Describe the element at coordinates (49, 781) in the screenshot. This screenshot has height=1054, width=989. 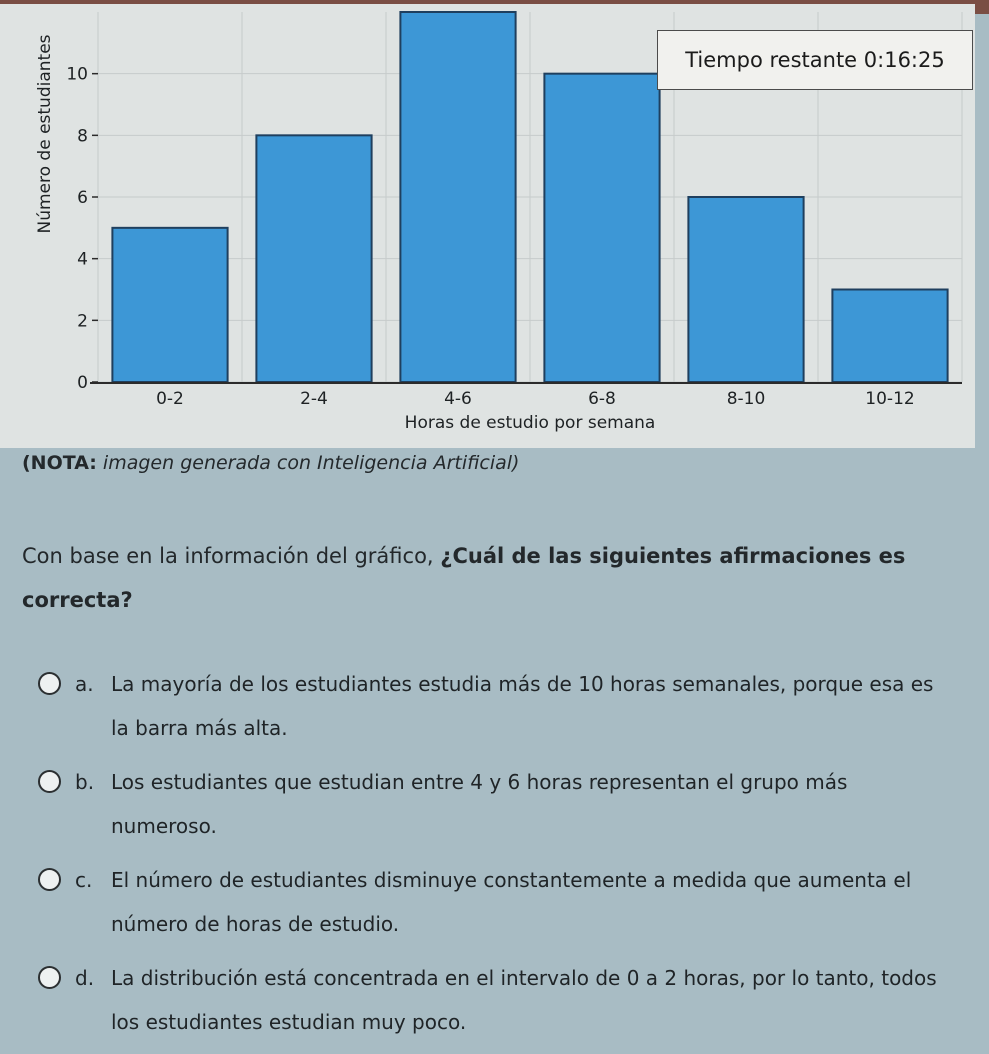
I see `radio-b` at that location.